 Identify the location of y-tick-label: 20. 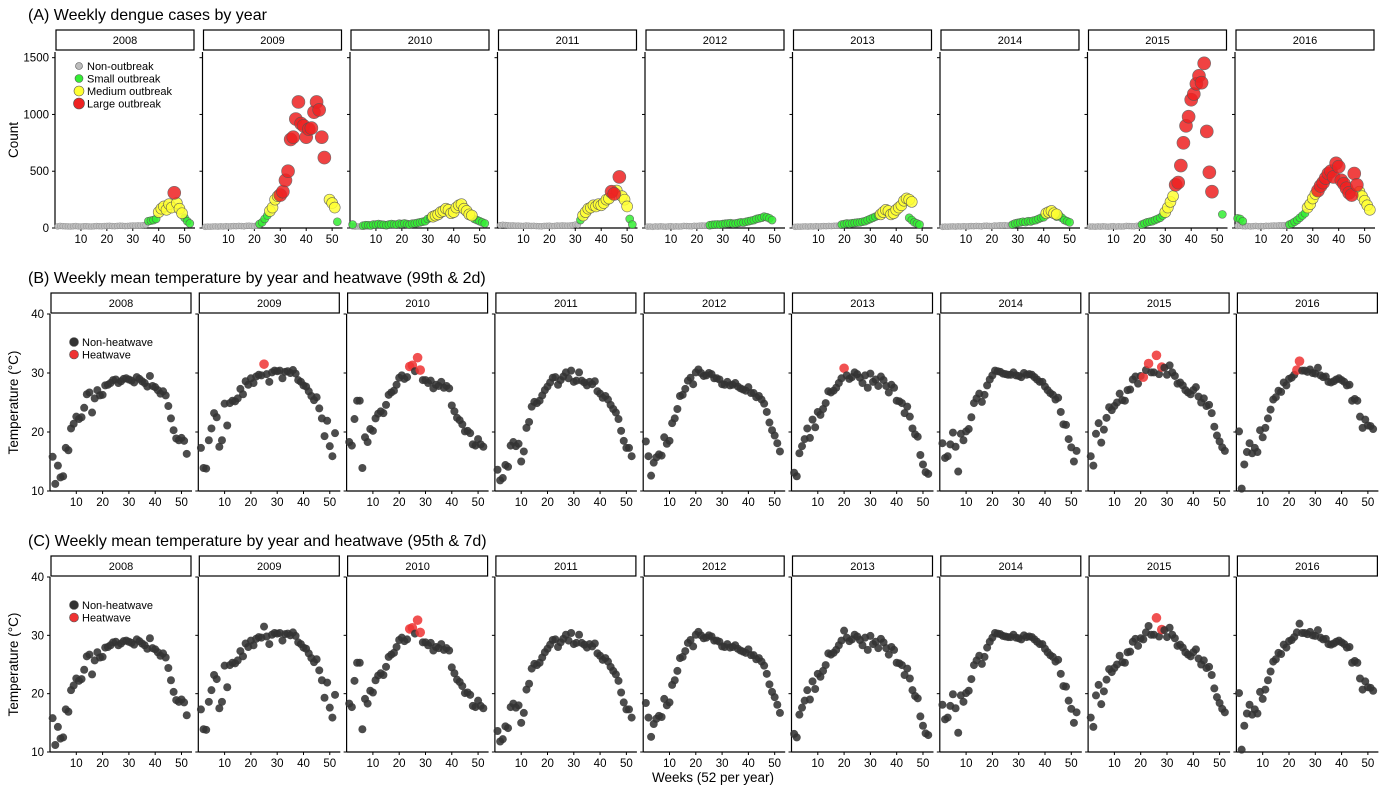
(37, 433).